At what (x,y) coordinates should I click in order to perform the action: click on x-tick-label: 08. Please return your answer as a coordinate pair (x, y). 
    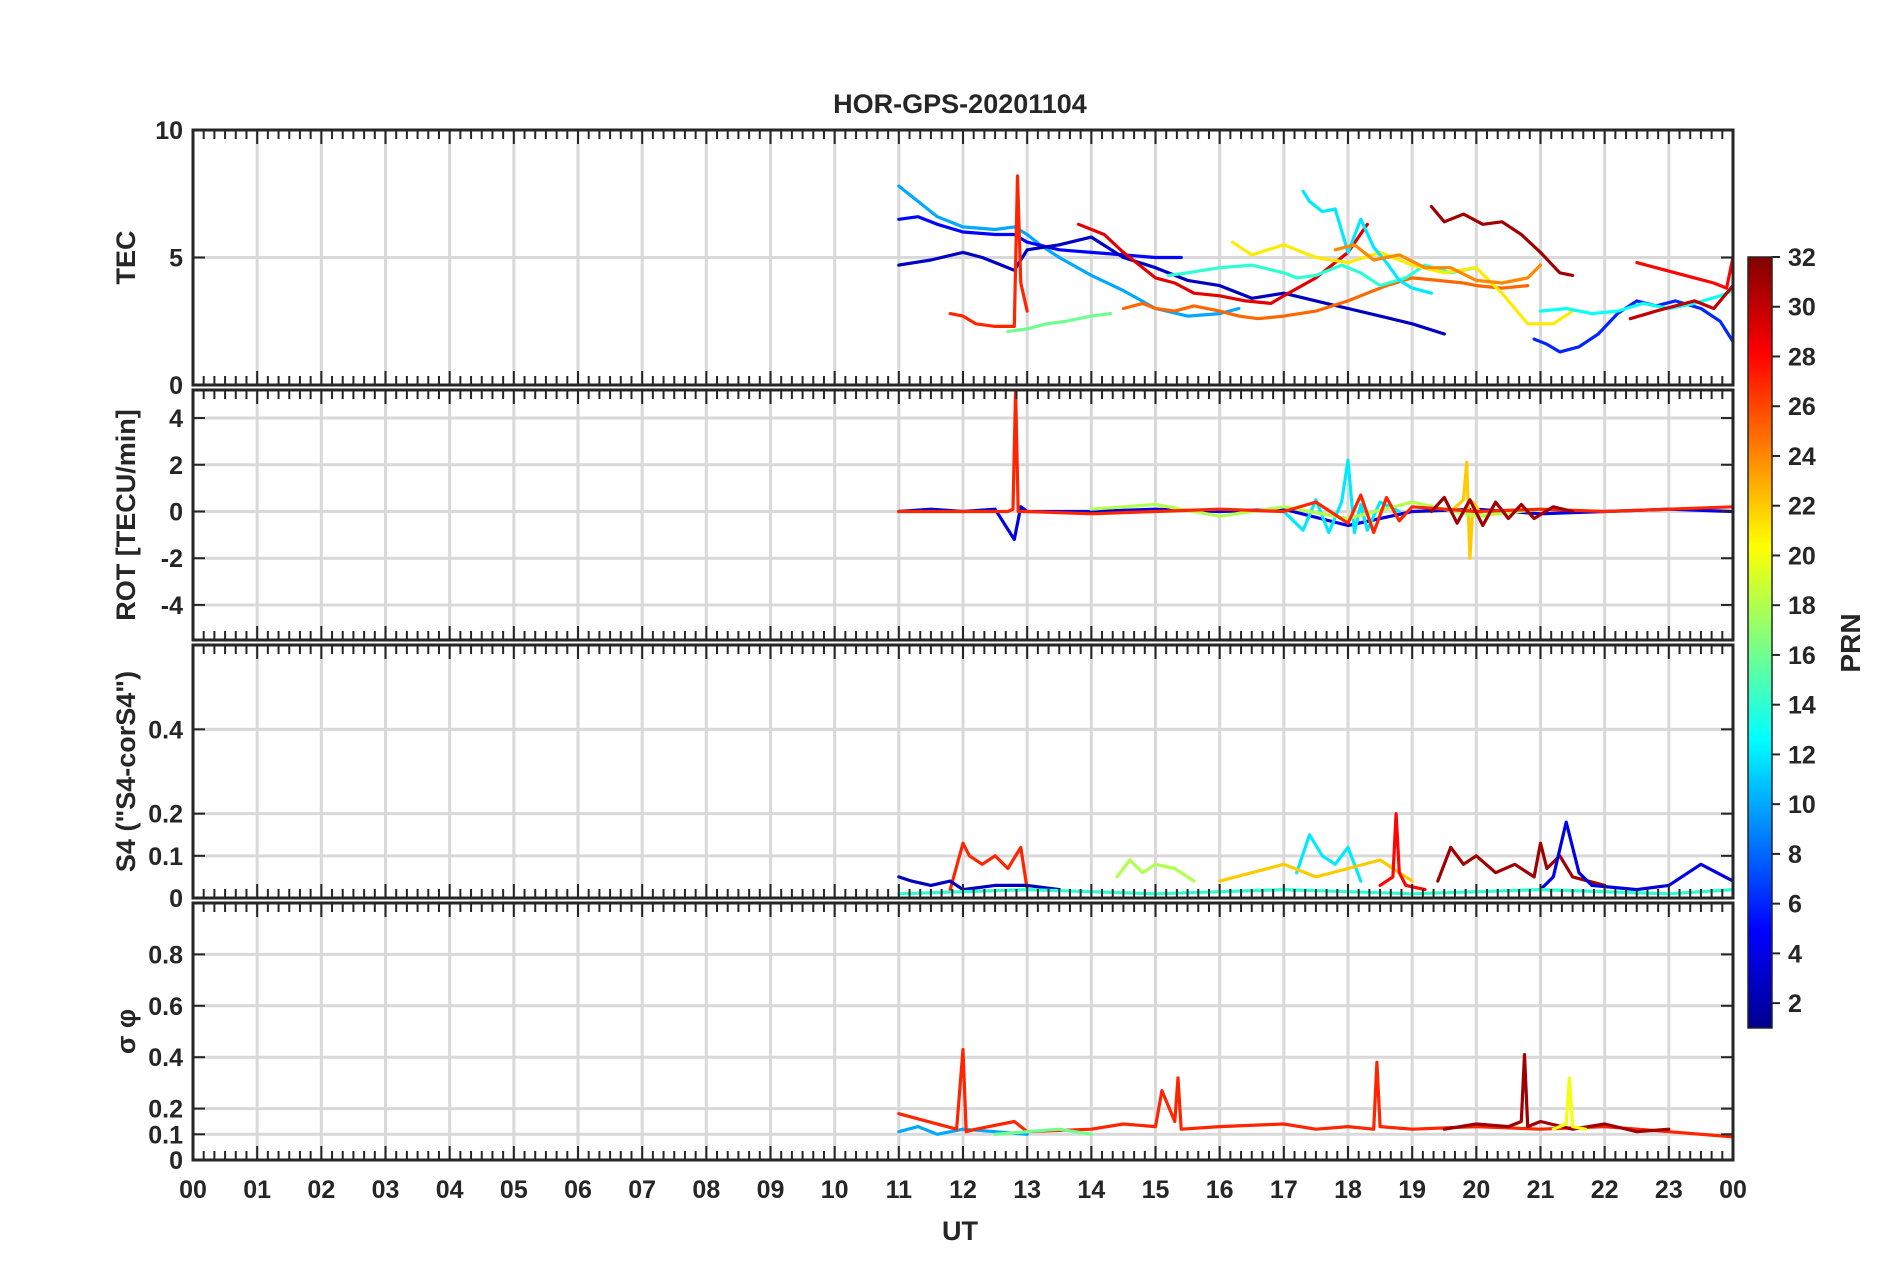
    Looking at the image, I should click on (706, 1190).